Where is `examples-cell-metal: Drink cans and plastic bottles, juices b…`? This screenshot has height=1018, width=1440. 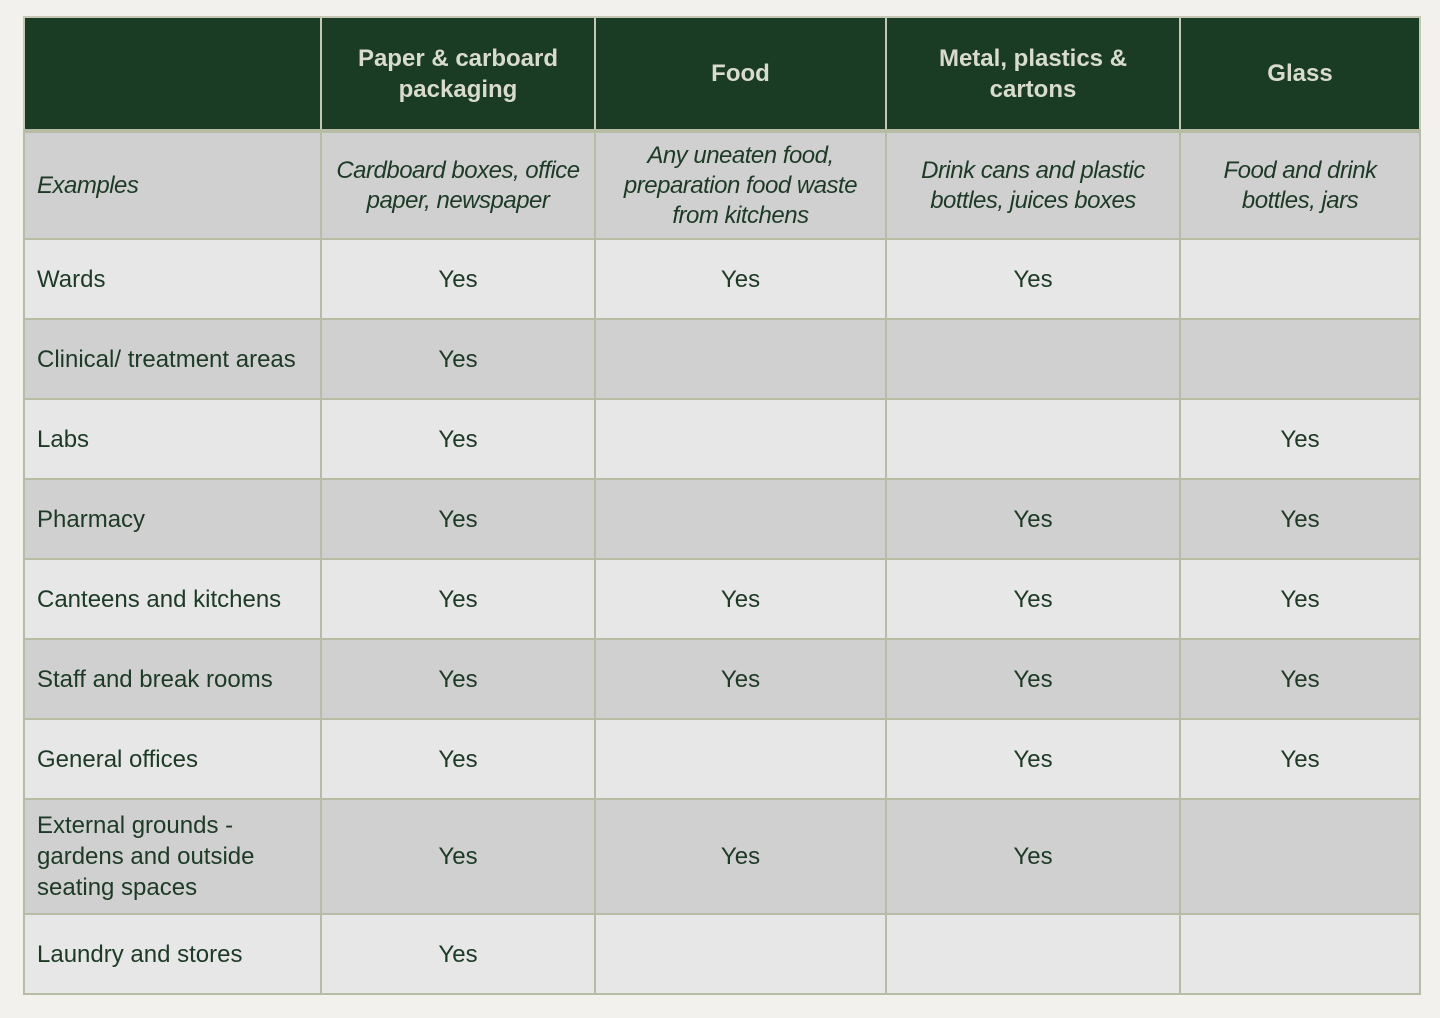
examples-cell-metal: Drink cans and plastic bottles, juices b… is located at coordinates (1033, 185).